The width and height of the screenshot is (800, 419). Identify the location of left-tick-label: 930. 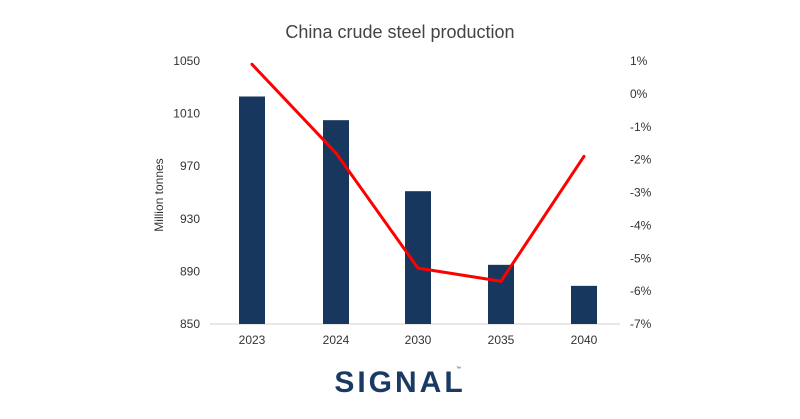
(190, 219).